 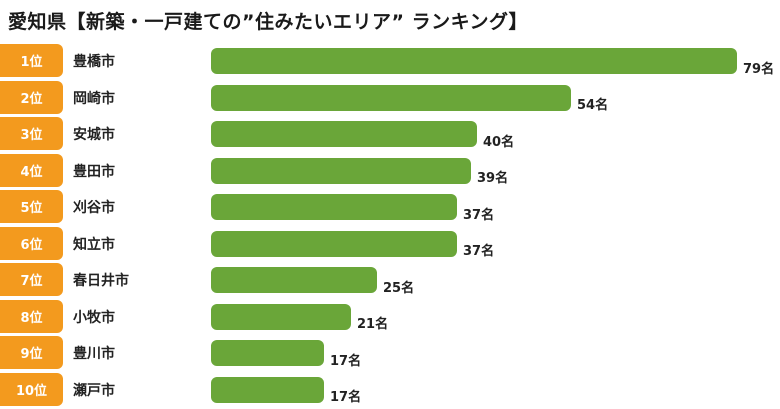 What do you see at coordinates (268, 22) in the screenshot?
I see `chart-title: 愛知県【新築・一戸建ての”住みたいエリア” ランキング】` at bounding box center [268, 22].